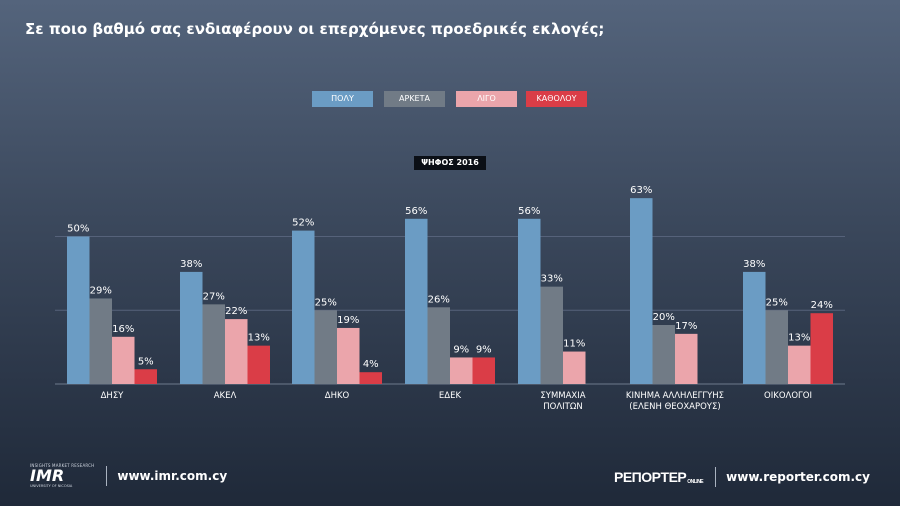 The height and width of the screenshot is (506, 900). Describe the element at coordinates (172, 475) in the screenshot. I see `imr-url-link: www.imr.com.cy` at that location.